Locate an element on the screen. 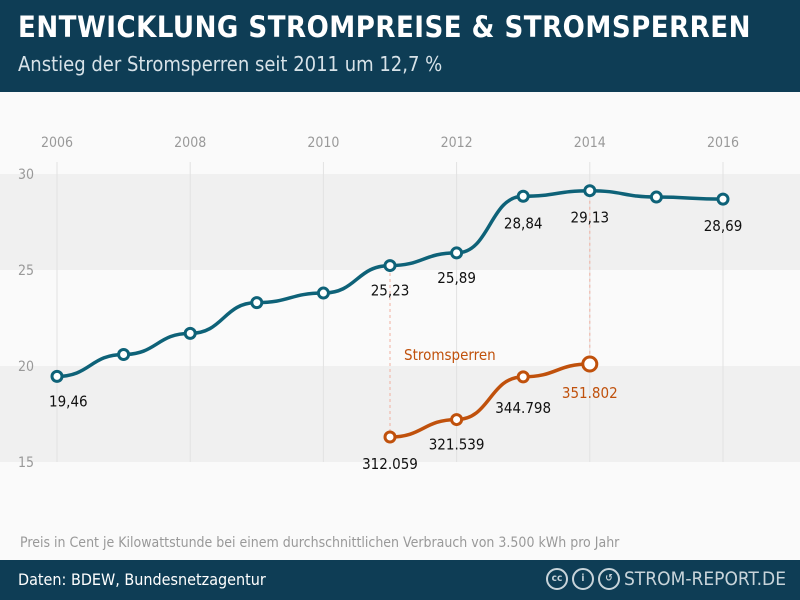 Image resolution: width=800 pixels, height=600 pixels. y-tick-label: 30 is located at coordinates (26, 175).